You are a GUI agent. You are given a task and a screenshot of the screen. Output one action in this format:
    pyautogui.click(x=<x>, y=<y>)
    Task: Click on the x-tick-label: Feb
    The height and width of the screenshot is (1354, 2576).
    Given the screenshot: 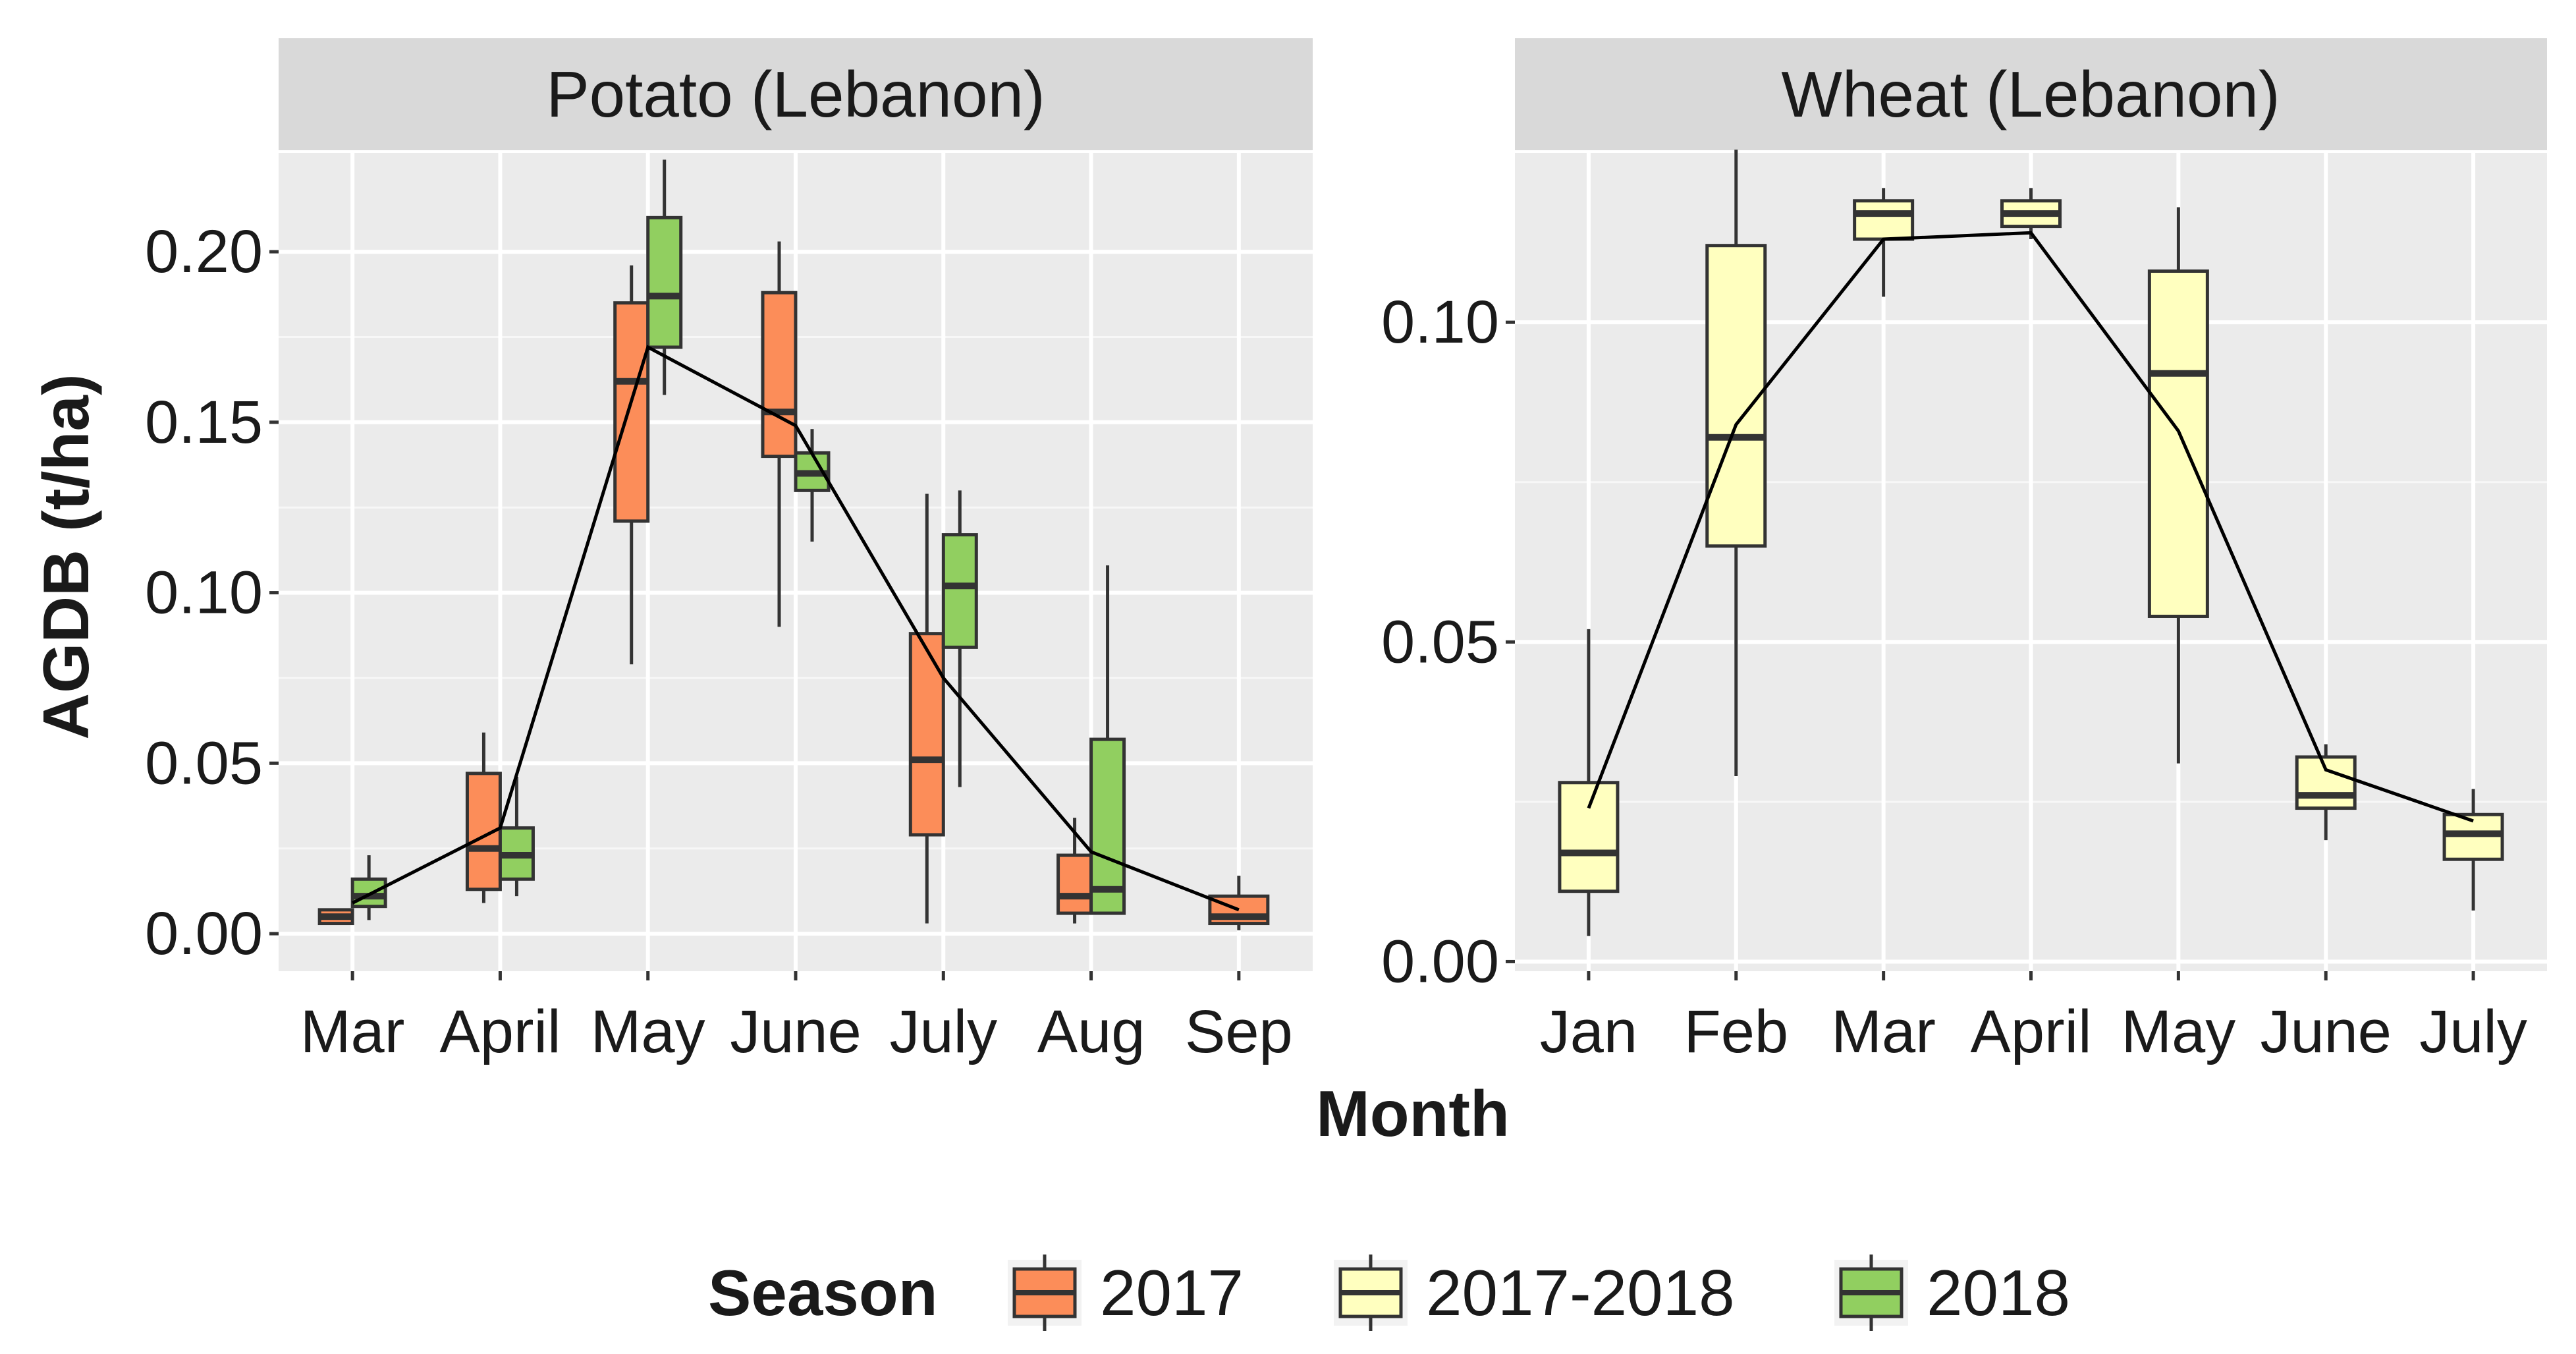 What is the action you would take?
    pyautogui.click(x=1736, y=1031)
    